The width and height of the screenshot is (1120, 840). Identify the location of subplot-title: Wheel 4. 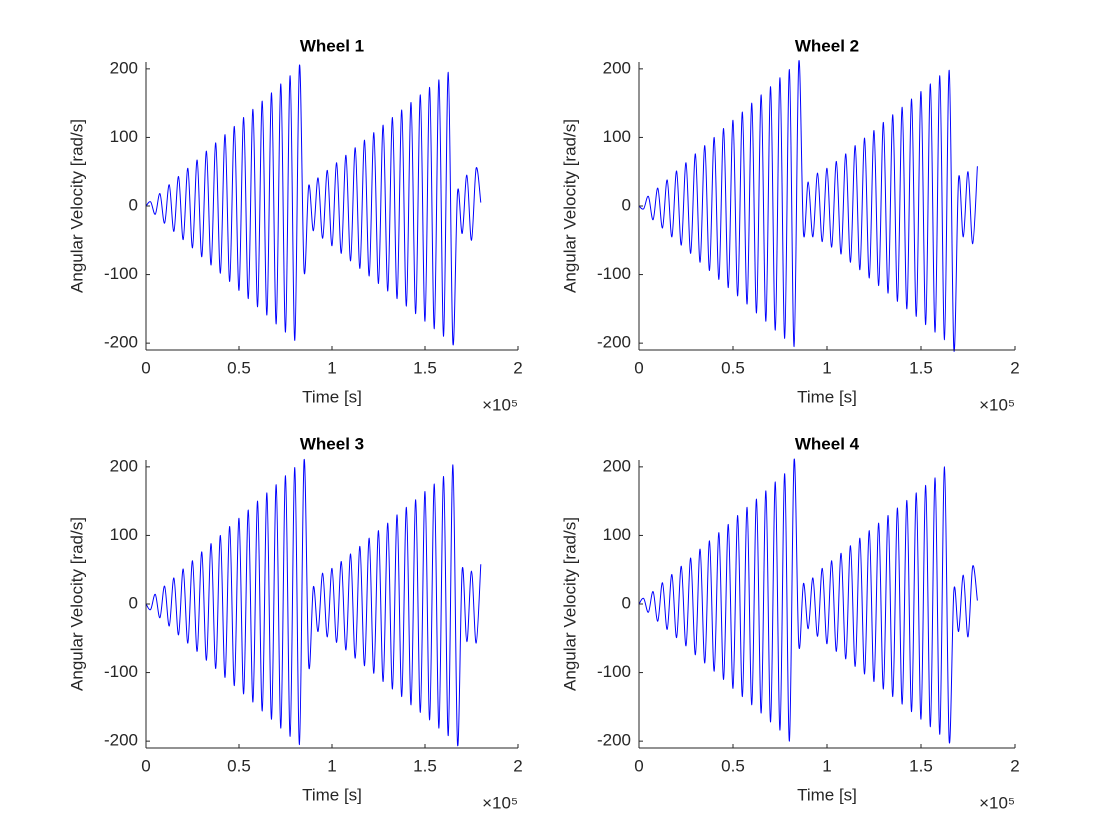
(827, 443).